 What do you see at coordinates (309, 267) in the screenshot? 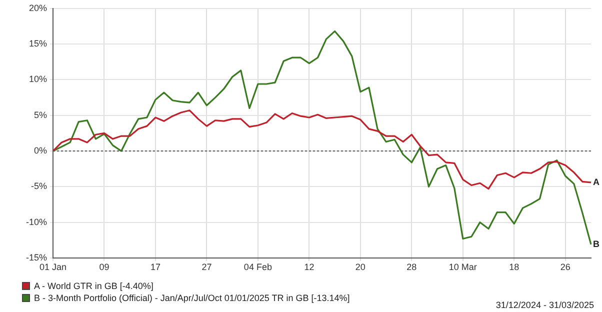
I see `x-tick-label: 12` at bounding box center [309, 267].